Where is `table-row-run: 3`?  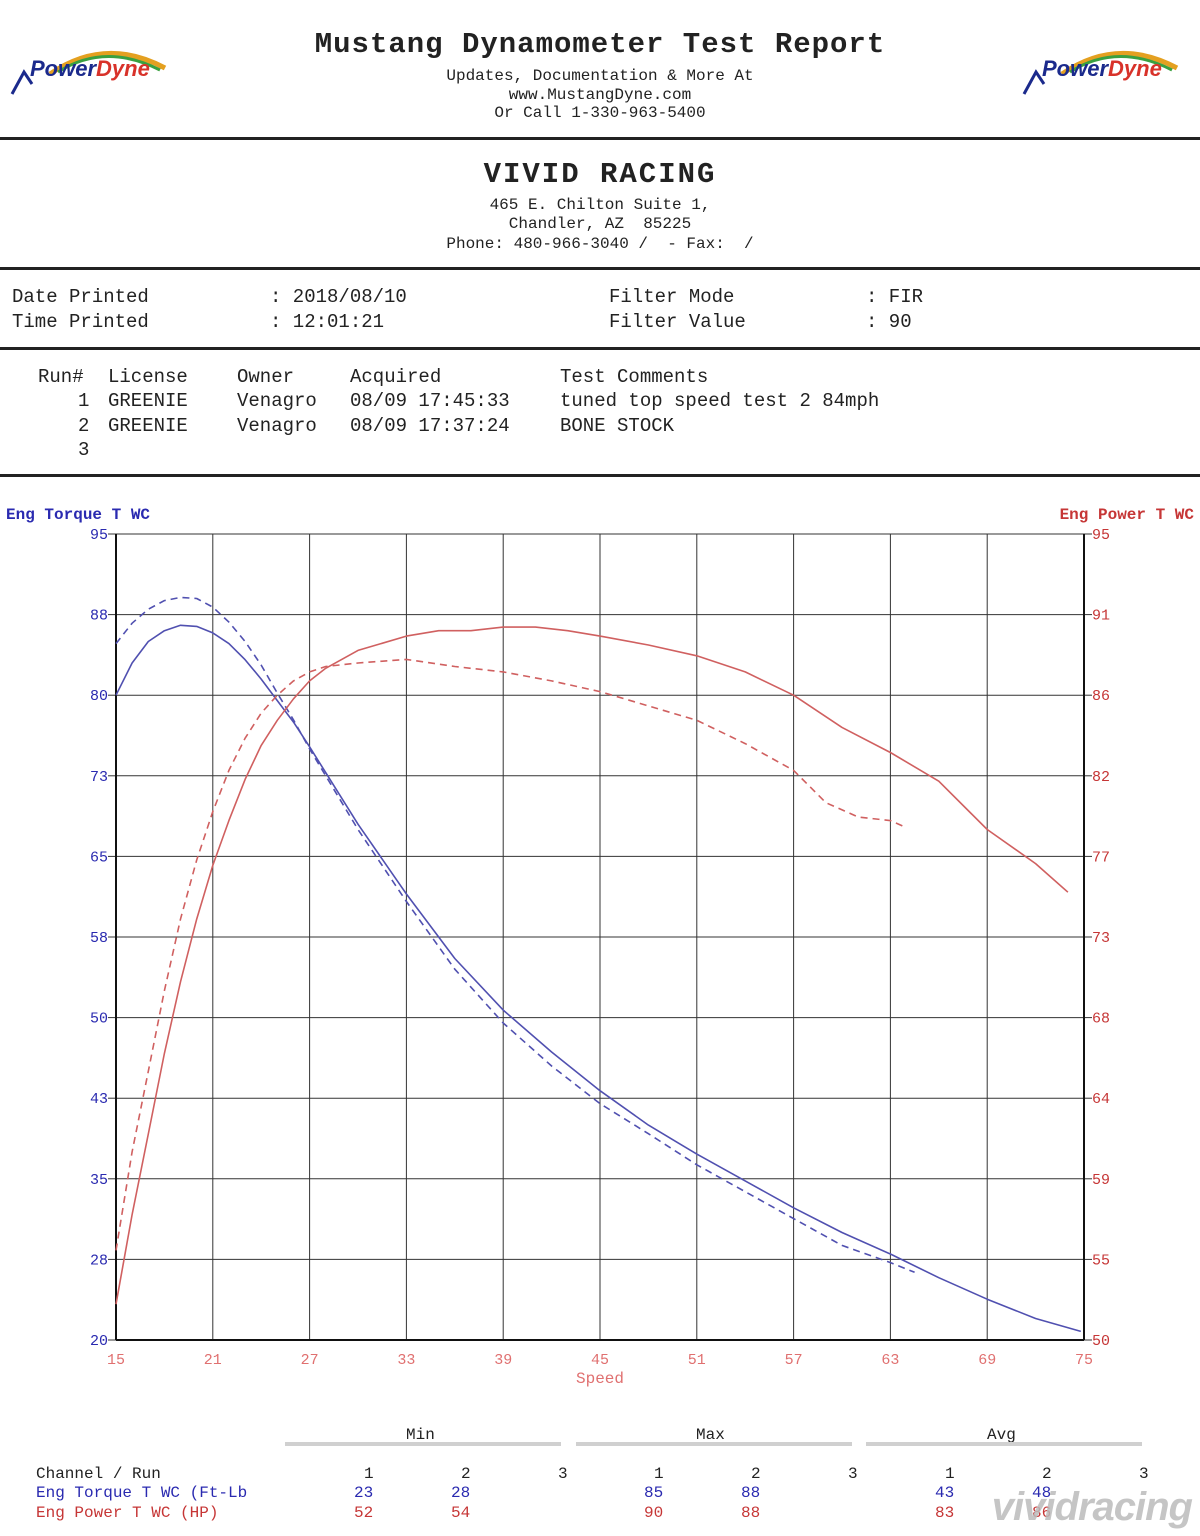 table-row-run: 3 is located at coordinates (84, 450).